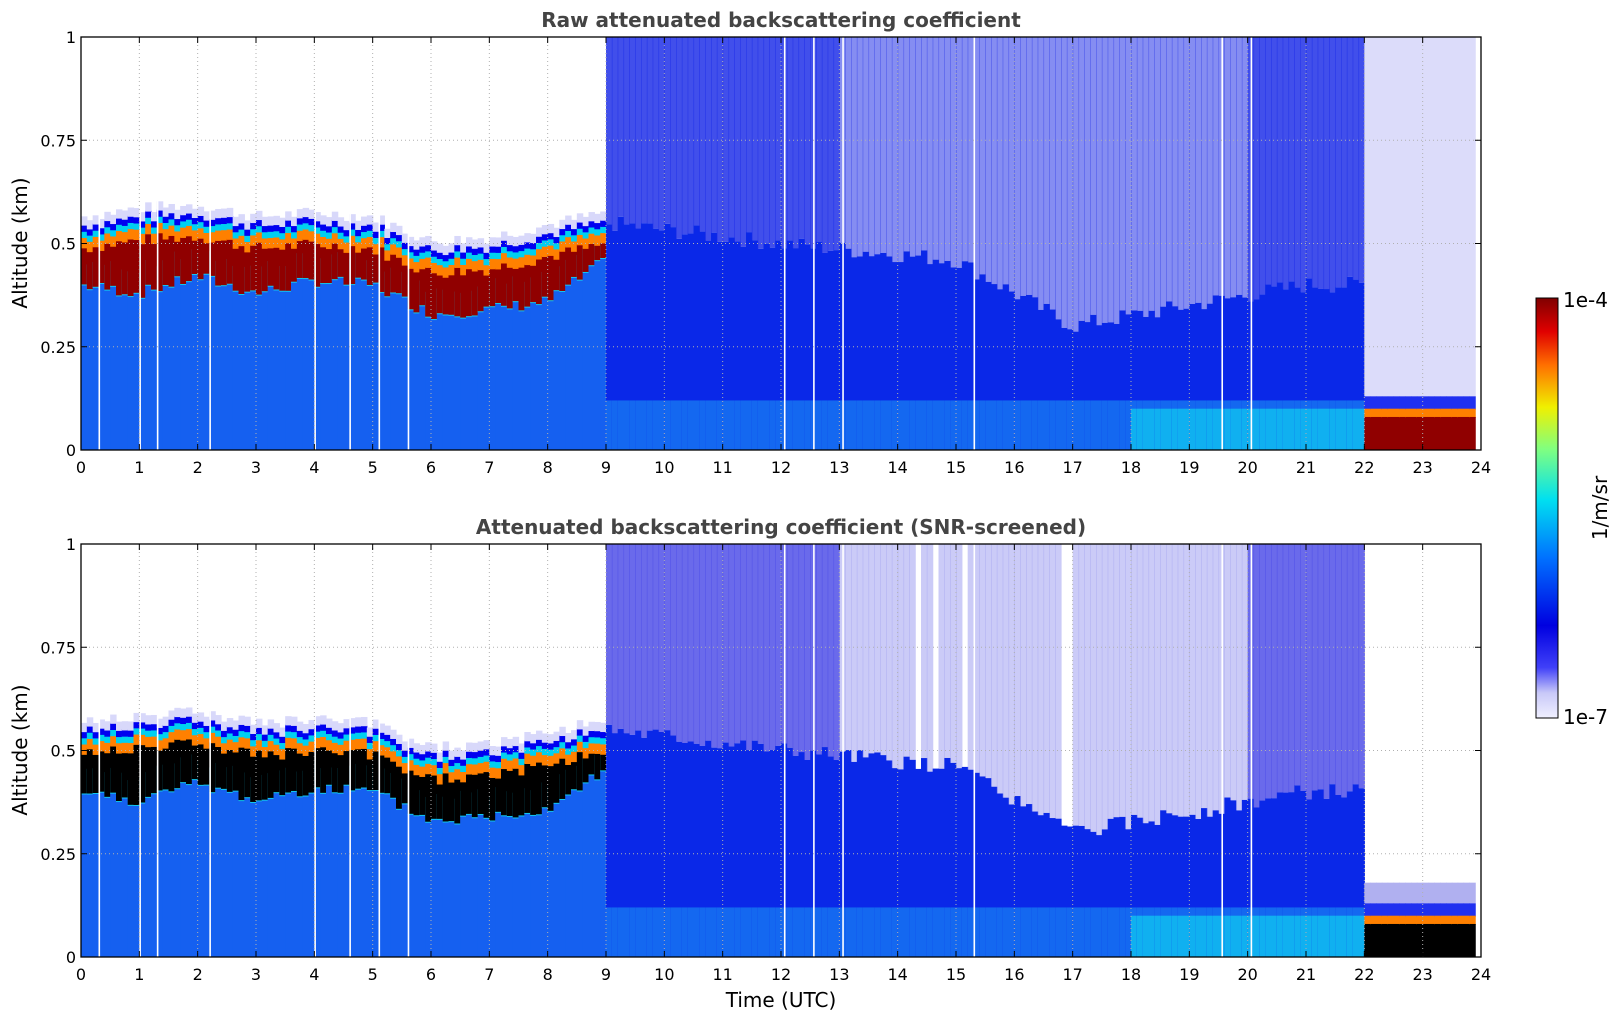  I want to click on x-tick-label: 19, so click(1189, 467).